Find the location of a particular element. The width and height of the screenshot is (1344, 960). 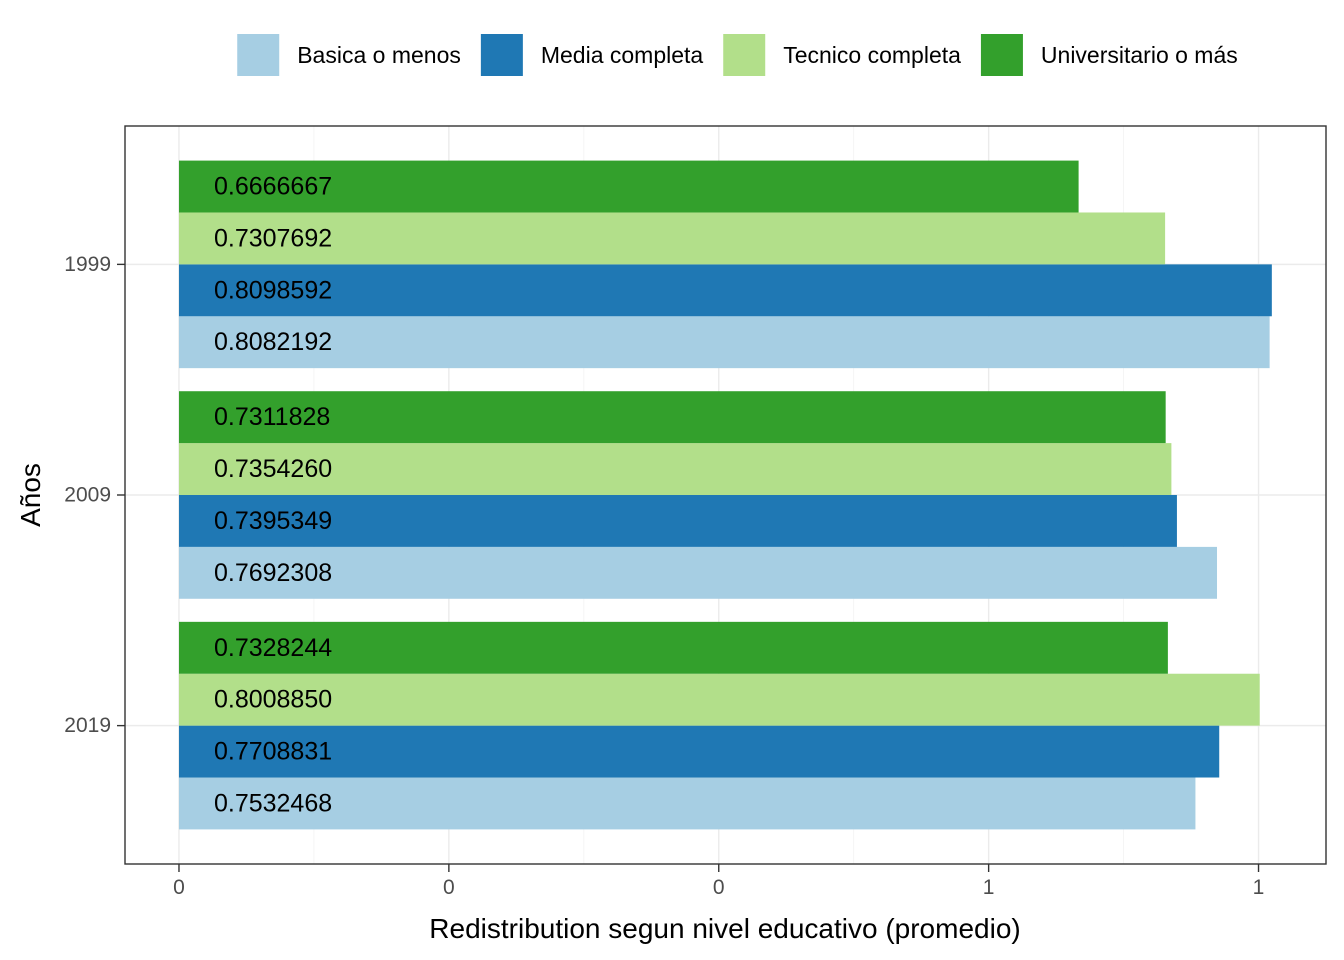

x-axis: 0 0 0 1 1 is located at coordinates (718, 881).